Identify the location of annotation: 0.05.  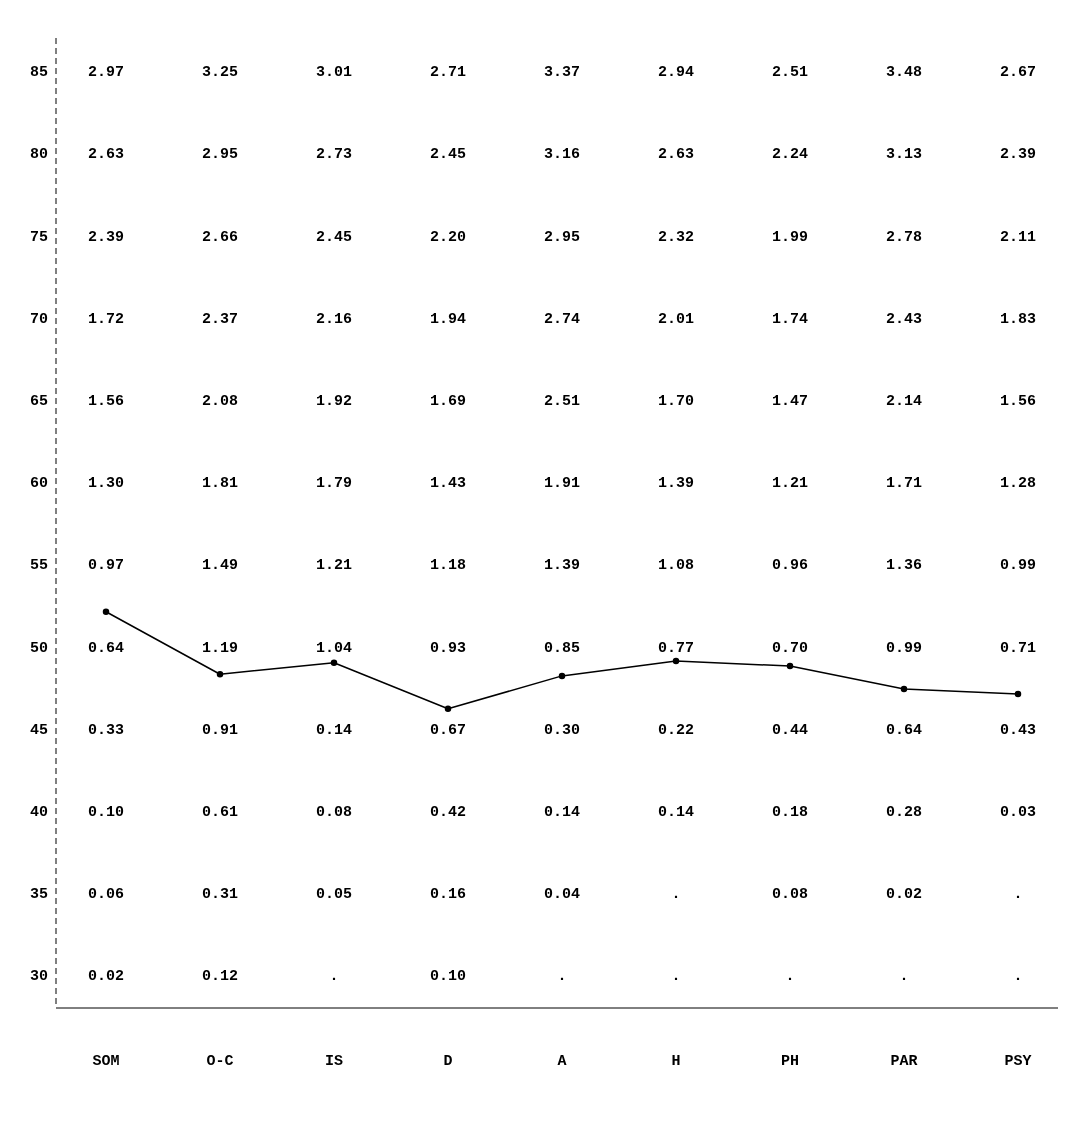
(334, 895).